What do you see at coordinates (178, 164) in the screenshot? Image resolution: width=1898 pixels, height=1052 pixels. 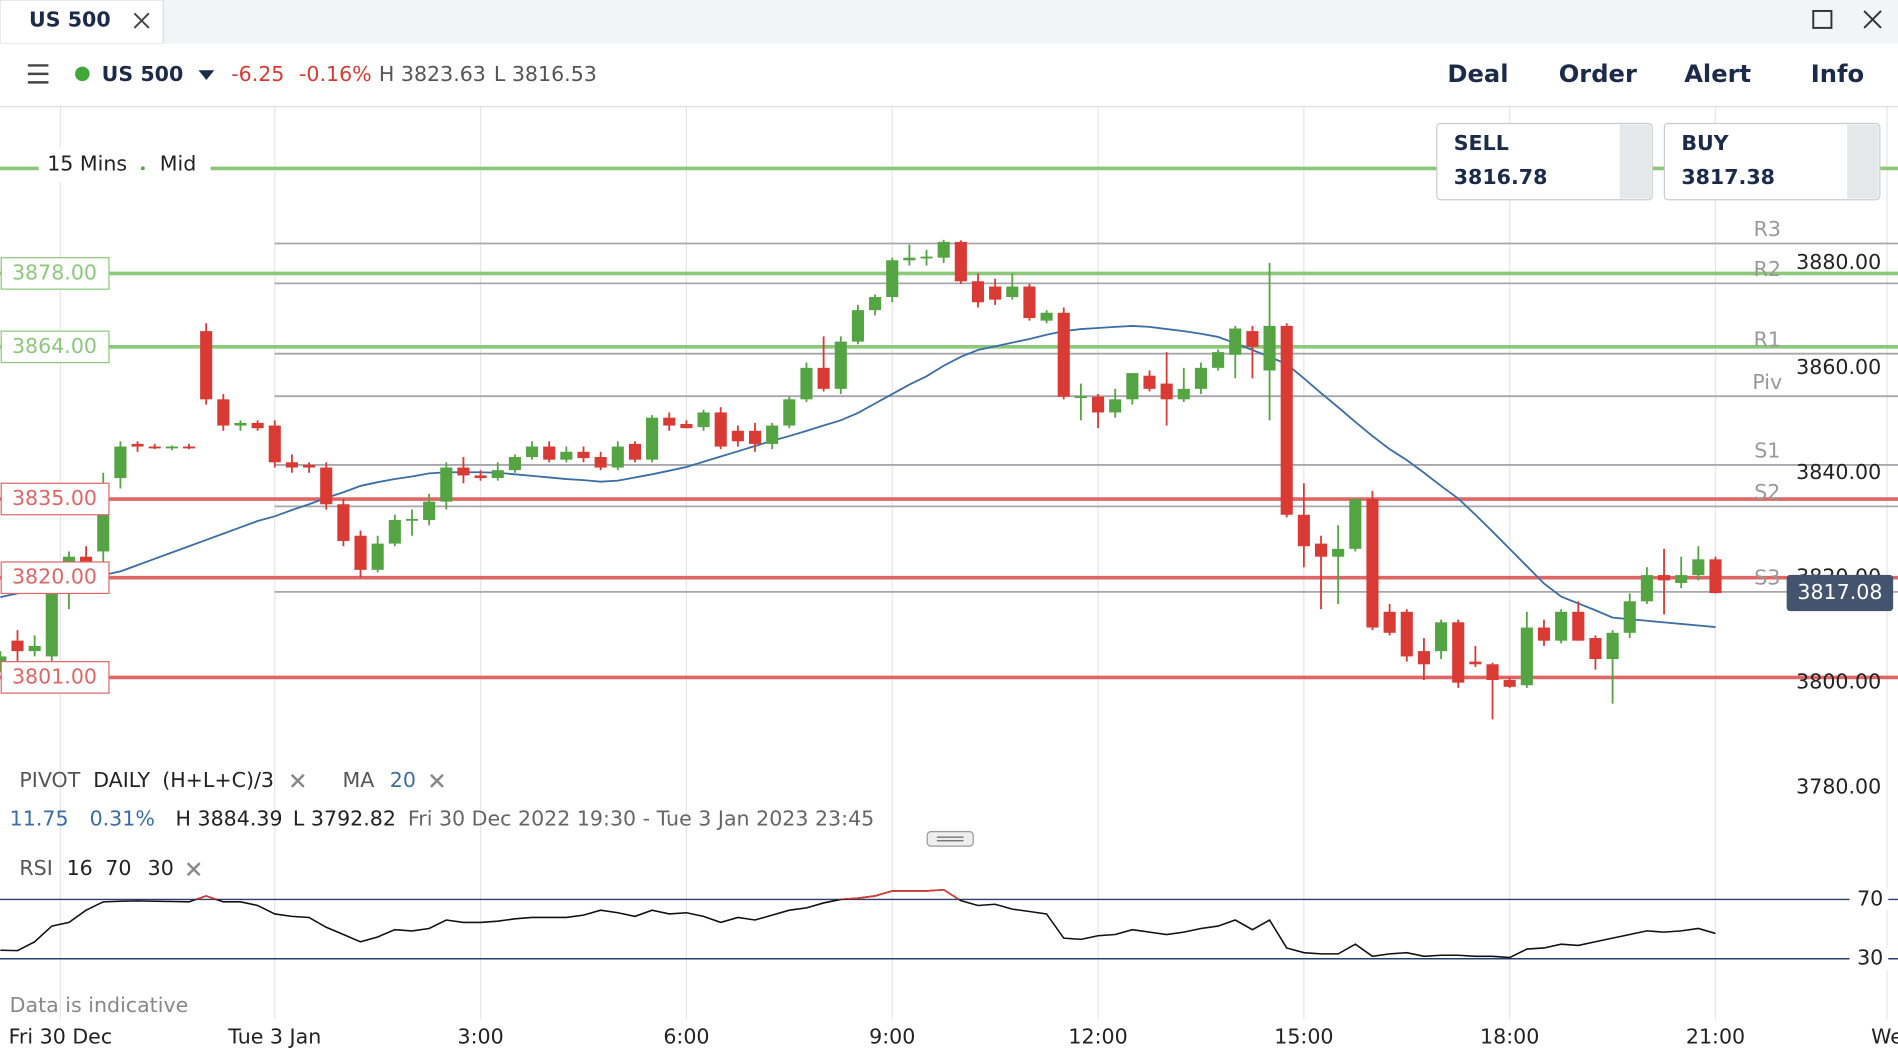 I see `price-type: Mid` at bounding box center [178, 164].